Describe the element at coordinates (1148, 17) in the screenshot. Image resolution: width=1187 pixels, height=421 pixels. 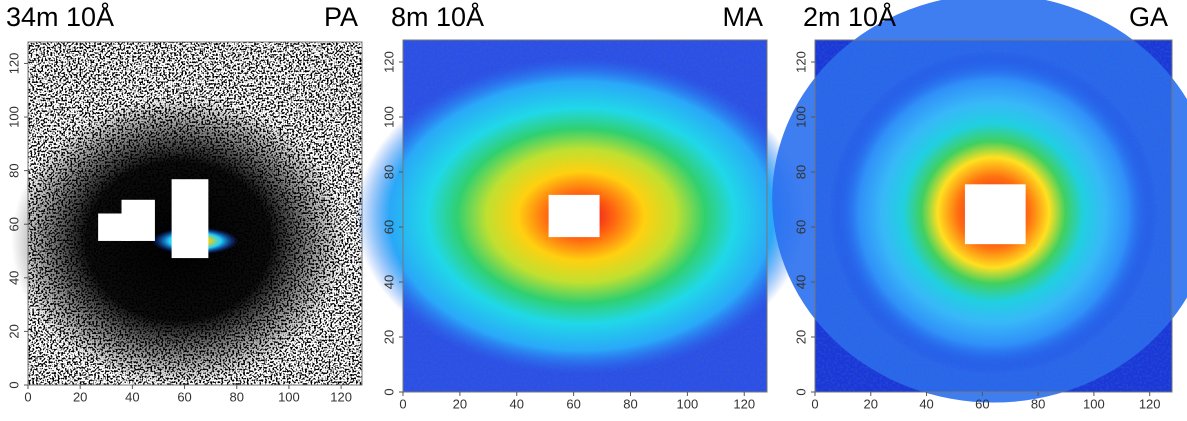
I see `panel-label: GA` at that location.